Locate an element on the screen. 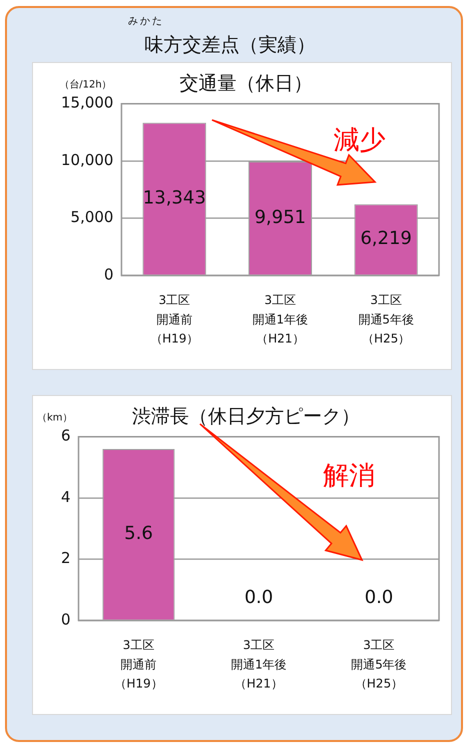 This screenshot has width=468, height=746. text: 味方交差点（実績） is located at coordinates (230, 45).